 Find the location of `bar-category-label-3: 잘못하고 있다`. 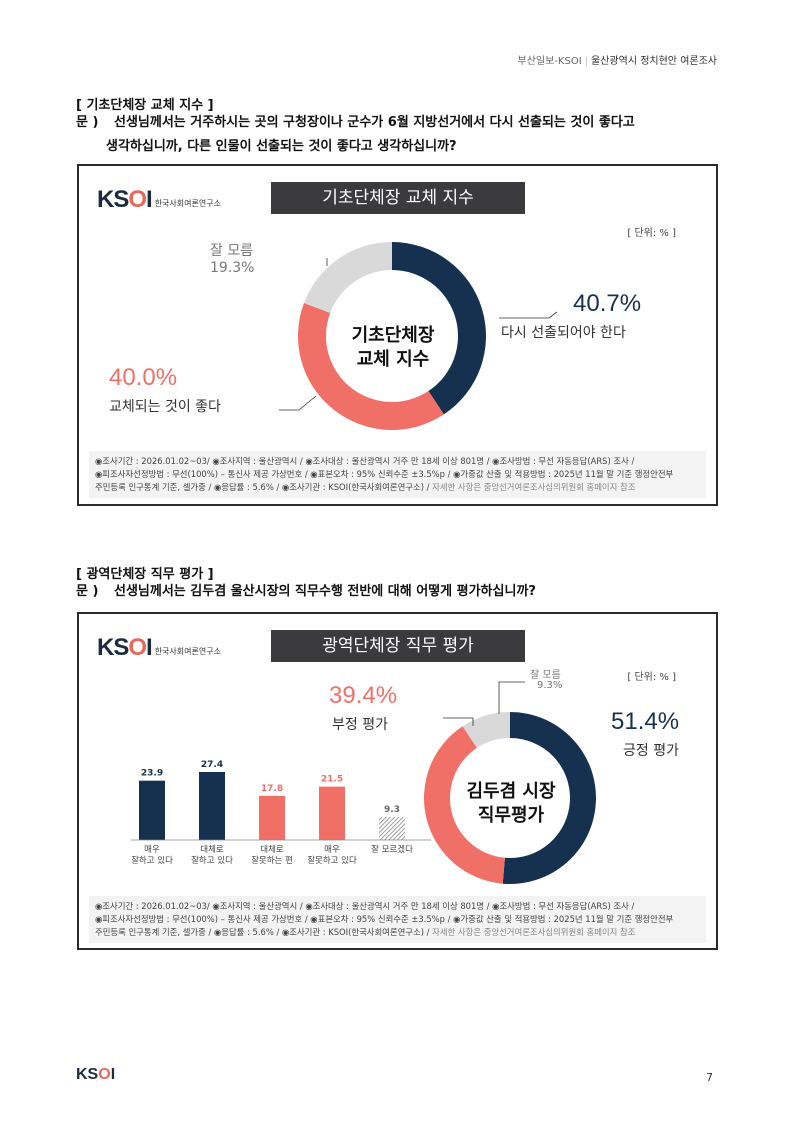

bar-category-label-3: 잘못하고 있다 is located at coordinates (332, 860).